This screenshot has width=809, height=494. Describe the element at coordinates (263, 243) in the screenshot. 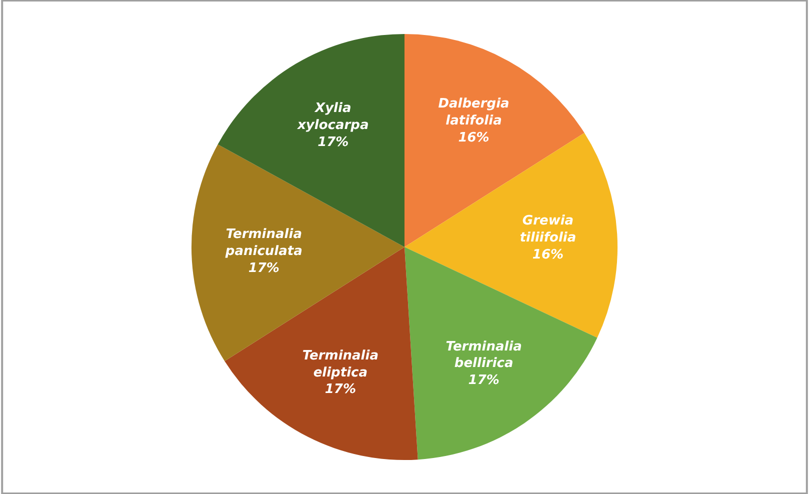

I see `slice-label: Terminalia paniculata` at that location.